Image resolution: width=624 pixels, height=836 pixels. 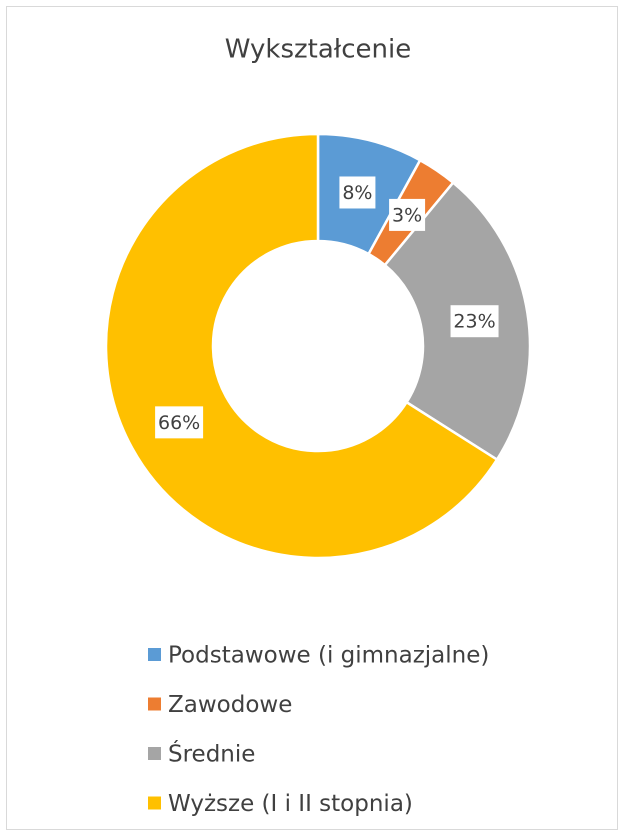 I want to click on data-label: 8%, so click(x=357, y=193).